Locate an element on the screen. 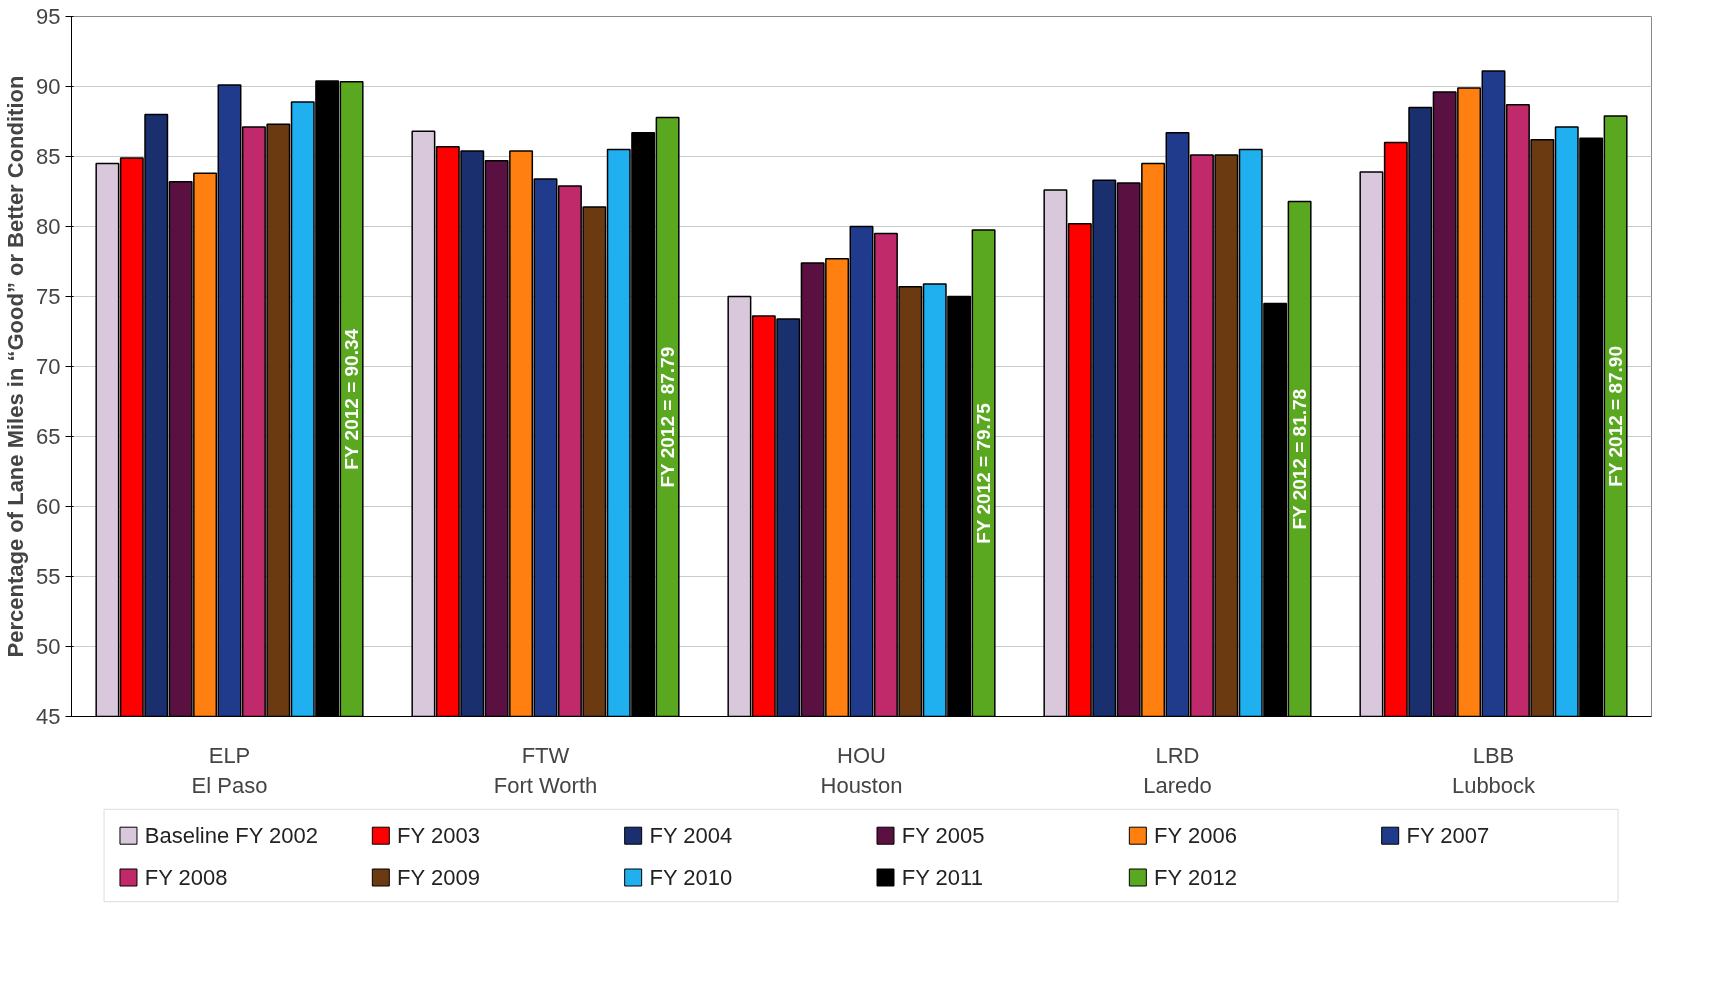 The image size is (1729, 1002). x-tick-label: LRD Laredo is located at coordinates (1177, 770).